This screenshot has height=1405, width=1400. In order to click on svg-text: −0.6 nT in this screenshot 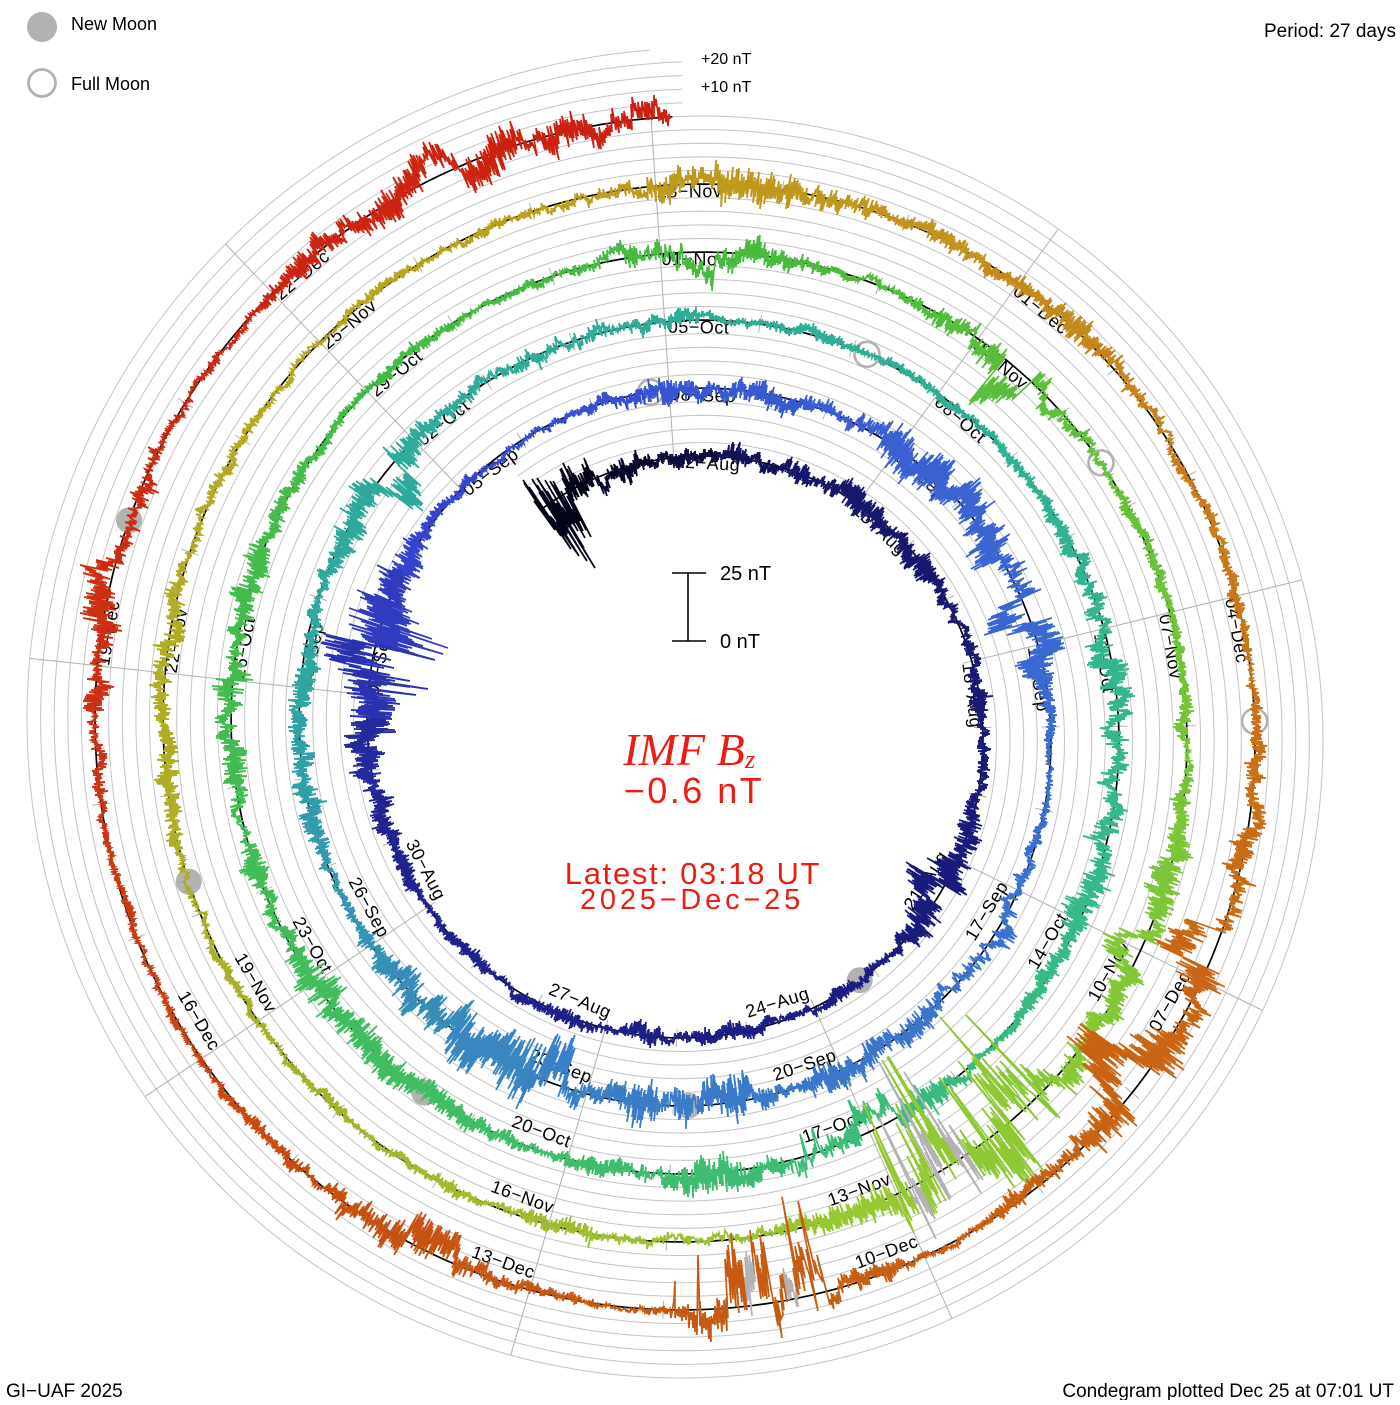, I will do `click(694, 790)`.